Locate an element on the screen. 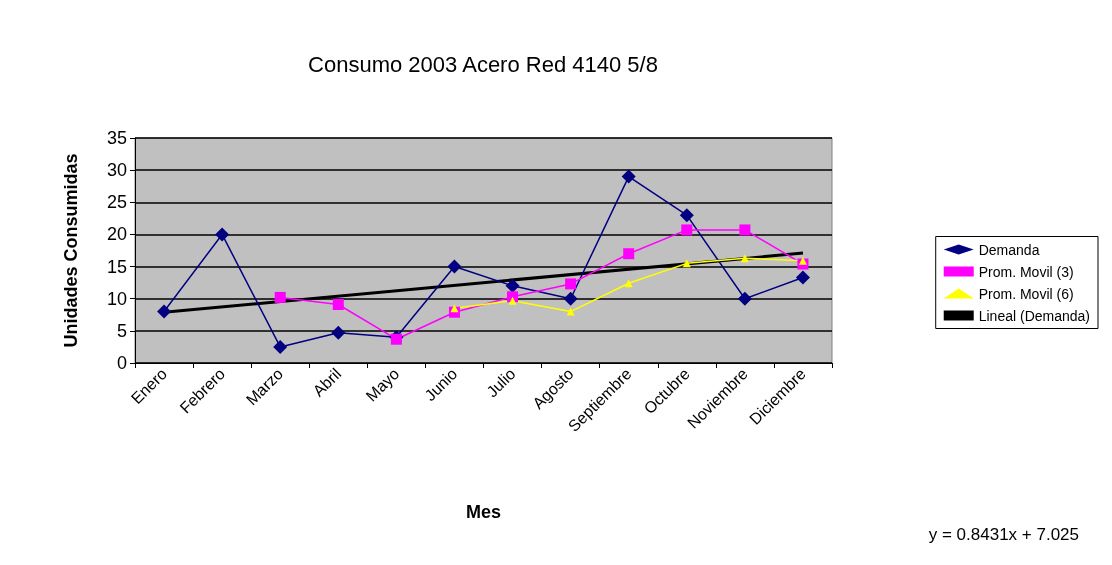  y-tick-label: 5 is located at coordinates (121, 330).